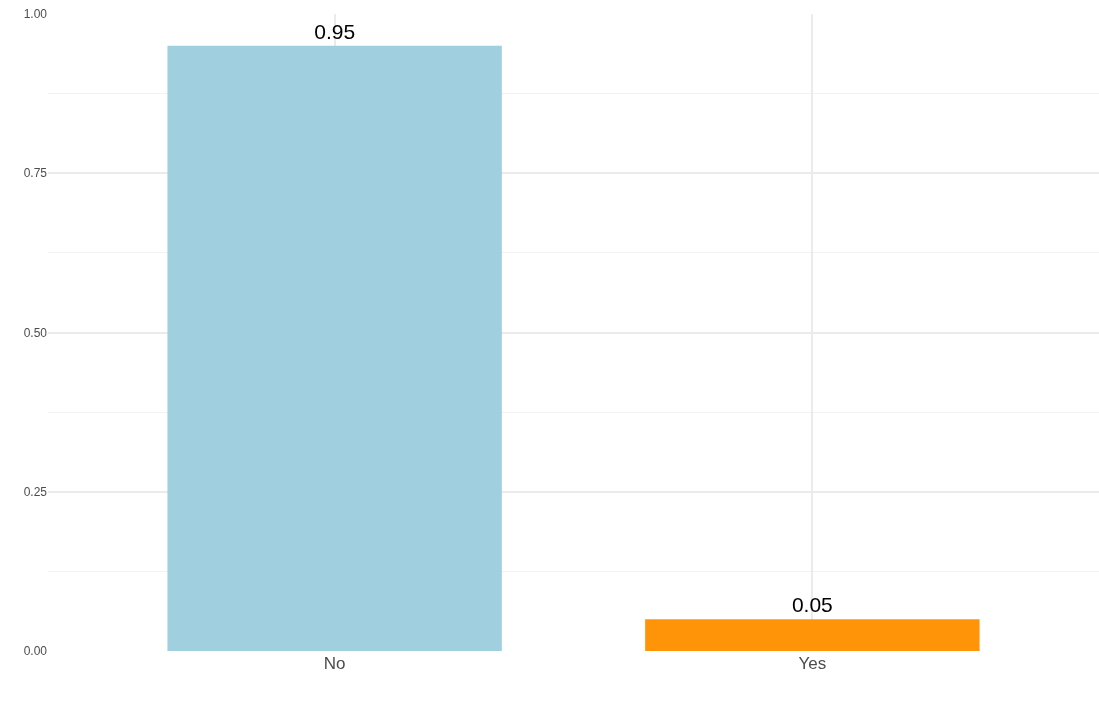  Describe the element at coordinates (35, 173) in the screenshot. I see `y-tick-label: 0.75` at that location.